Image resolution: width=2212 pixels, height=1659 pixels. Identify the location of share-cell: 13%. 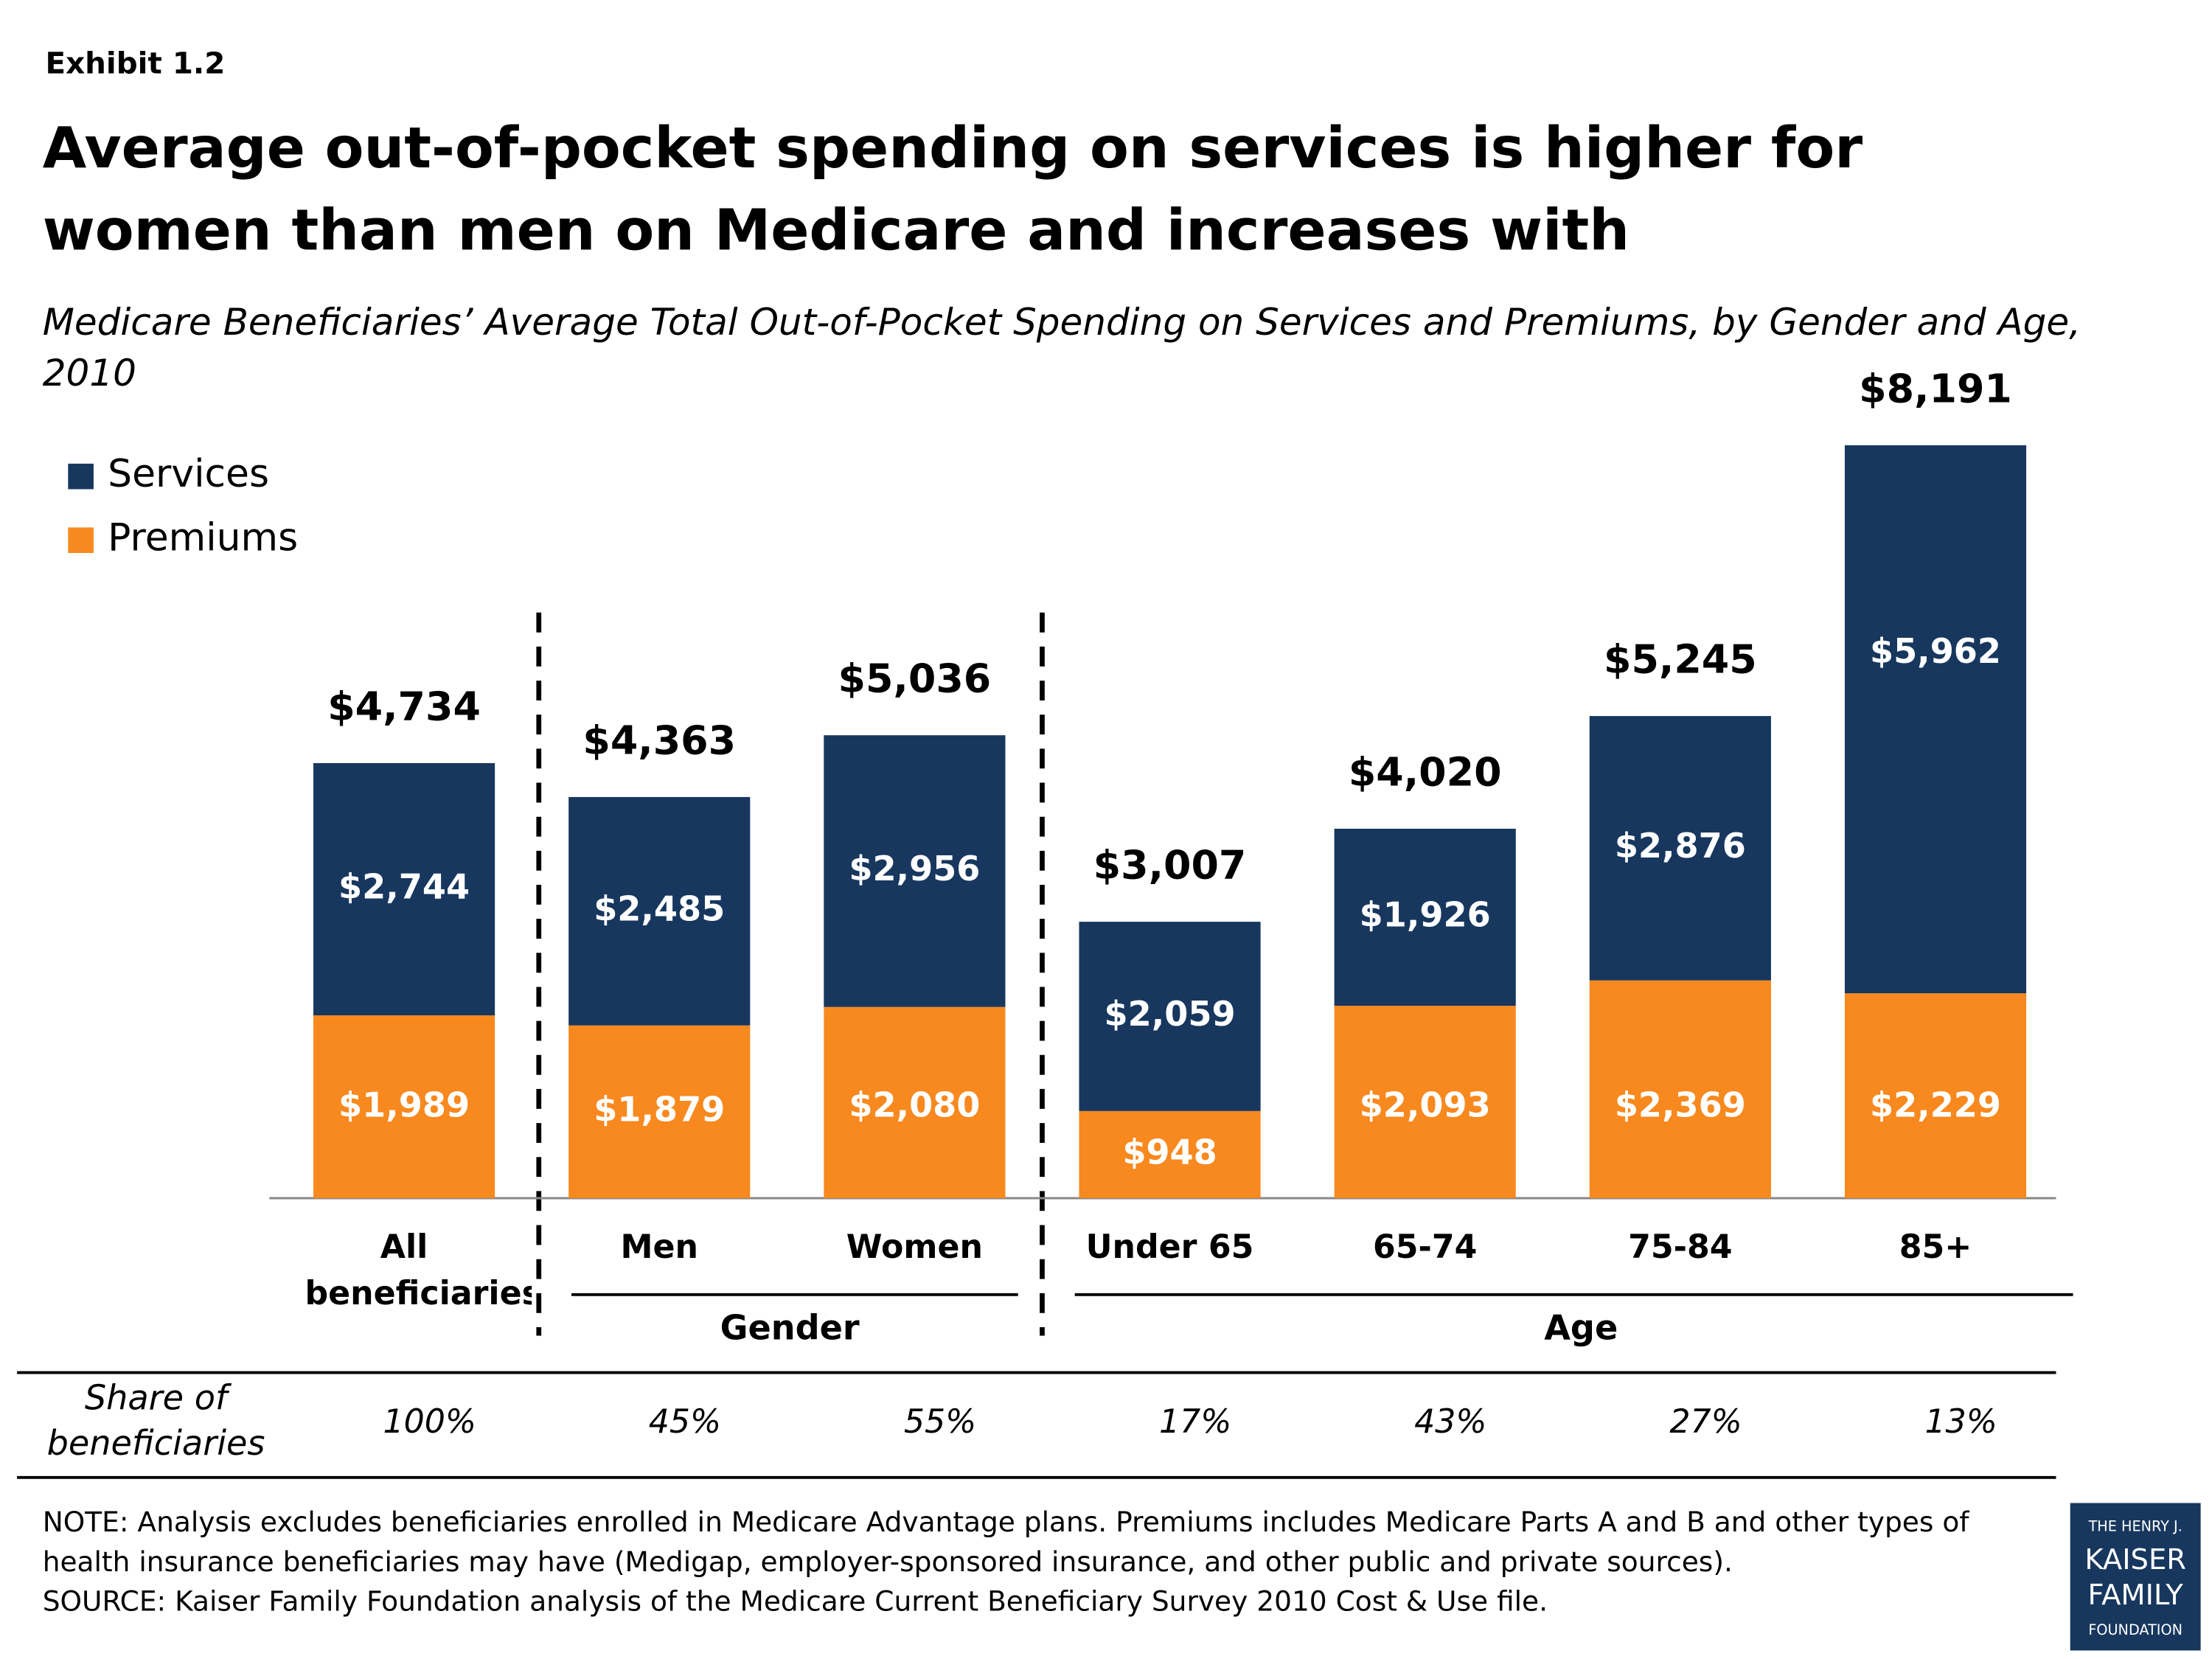
(1960, 1422).